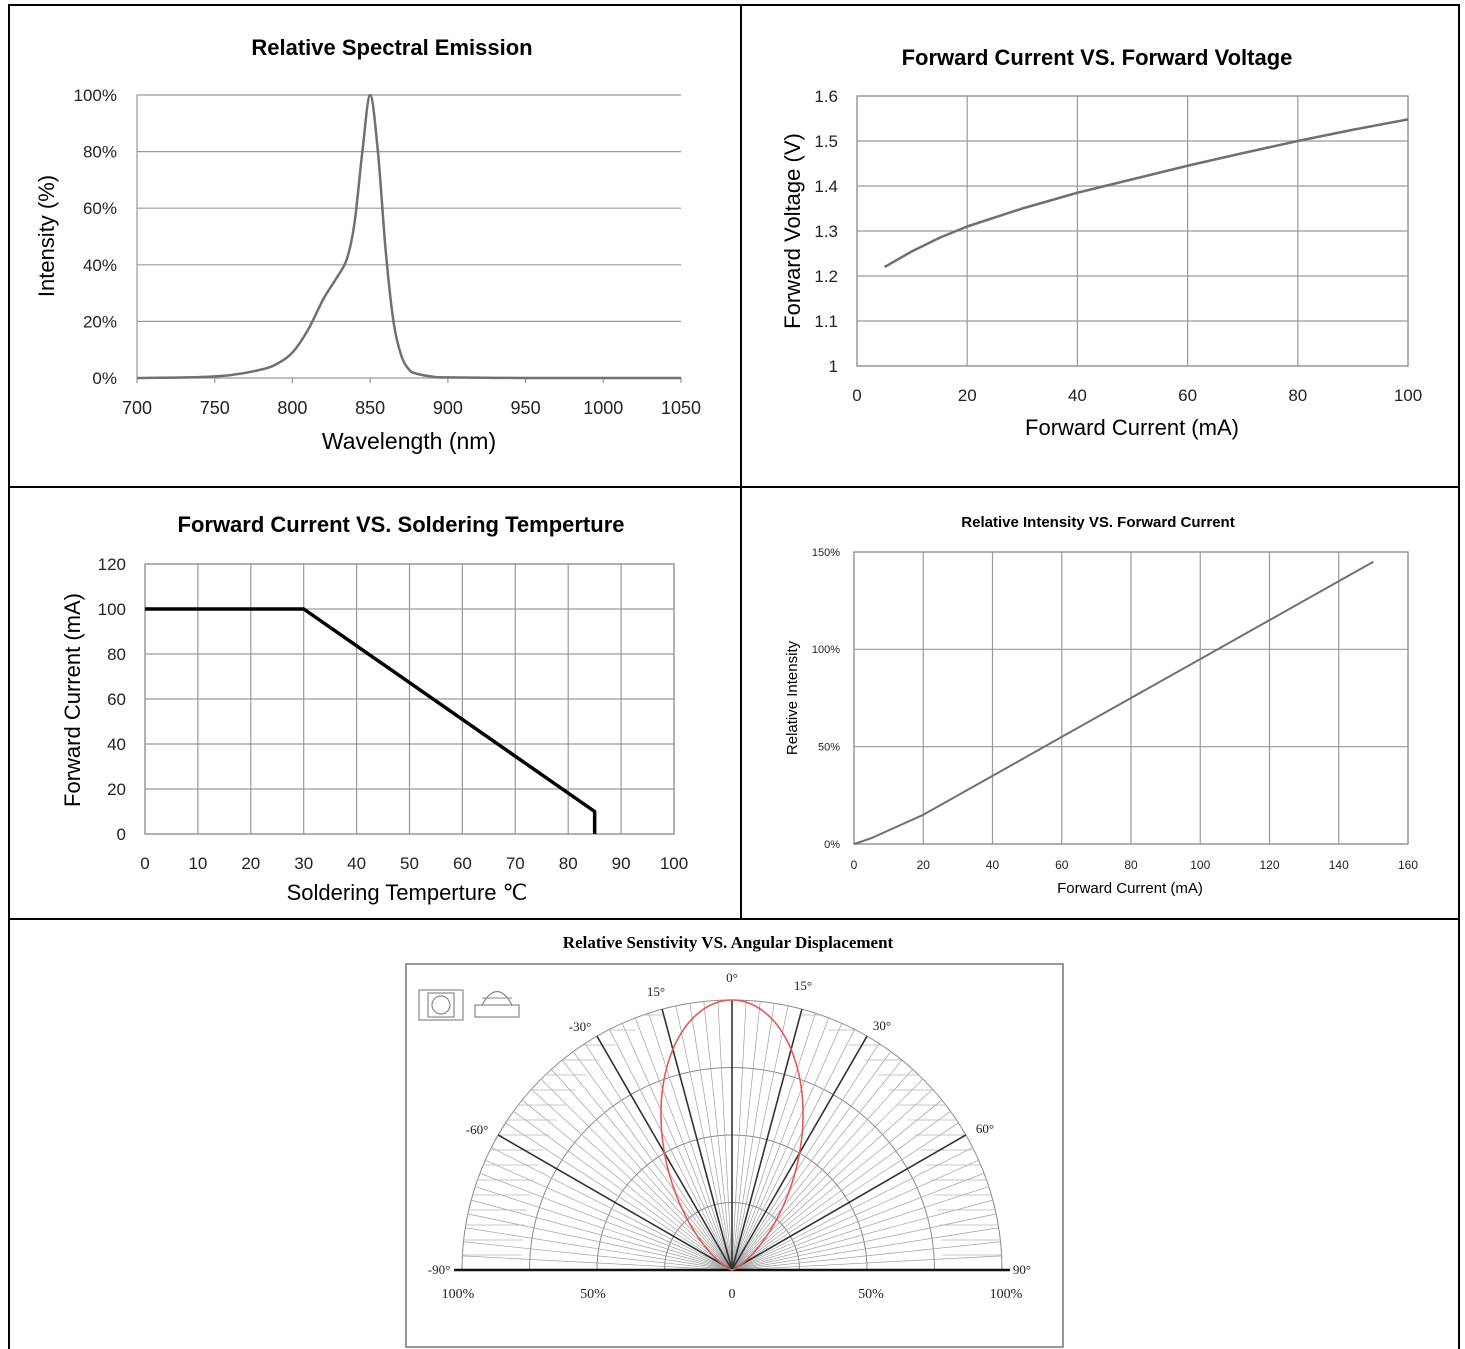  Describe the element at coordinates (1097, 57) in the screenshot. I see `fv-title: Forward Current VS. Forward Voltage` at that location.